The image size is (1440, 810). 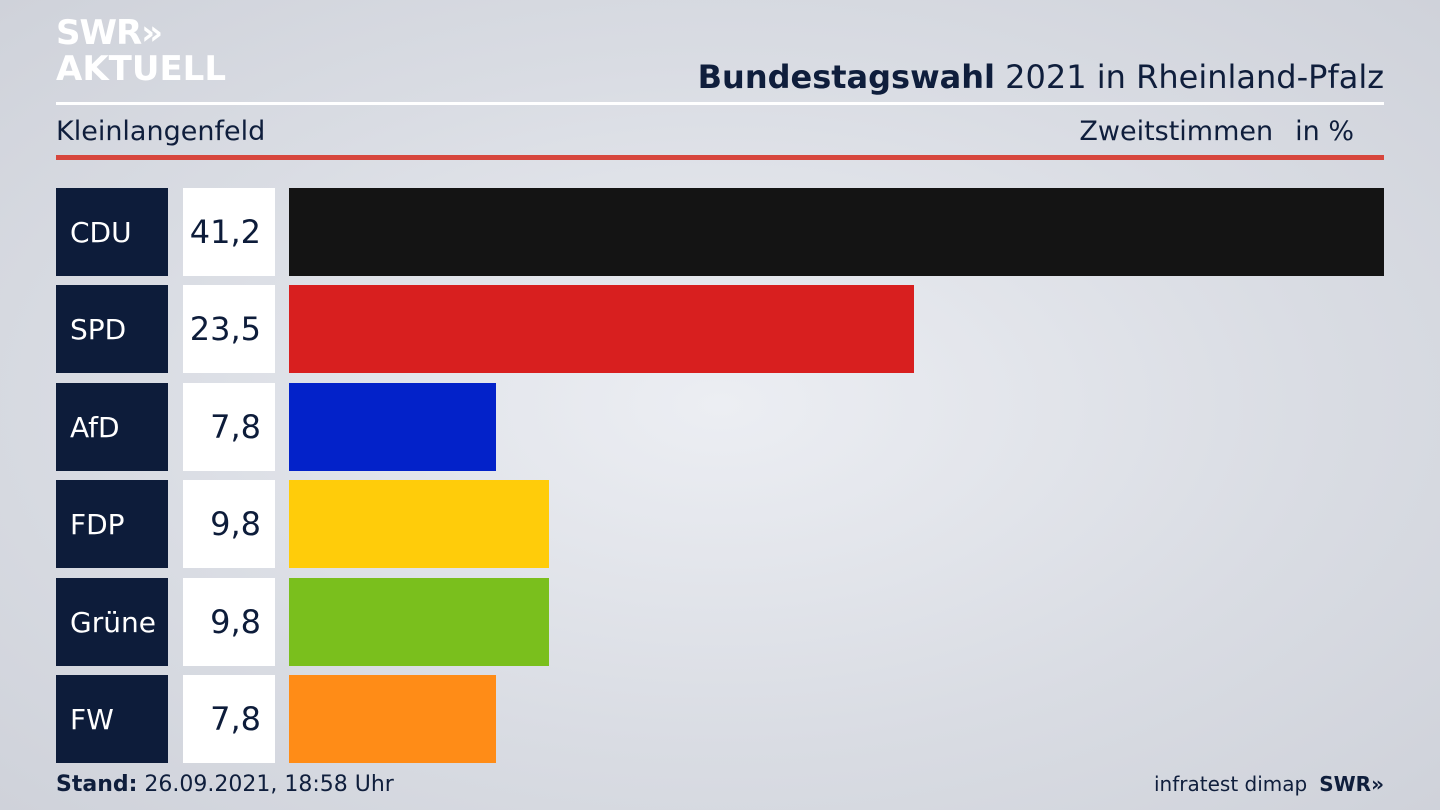 What do you see at coordinates (720, 524) in the screenshot?
I see `bar-row: FDP 9,8` at bounding box center [720, 524].